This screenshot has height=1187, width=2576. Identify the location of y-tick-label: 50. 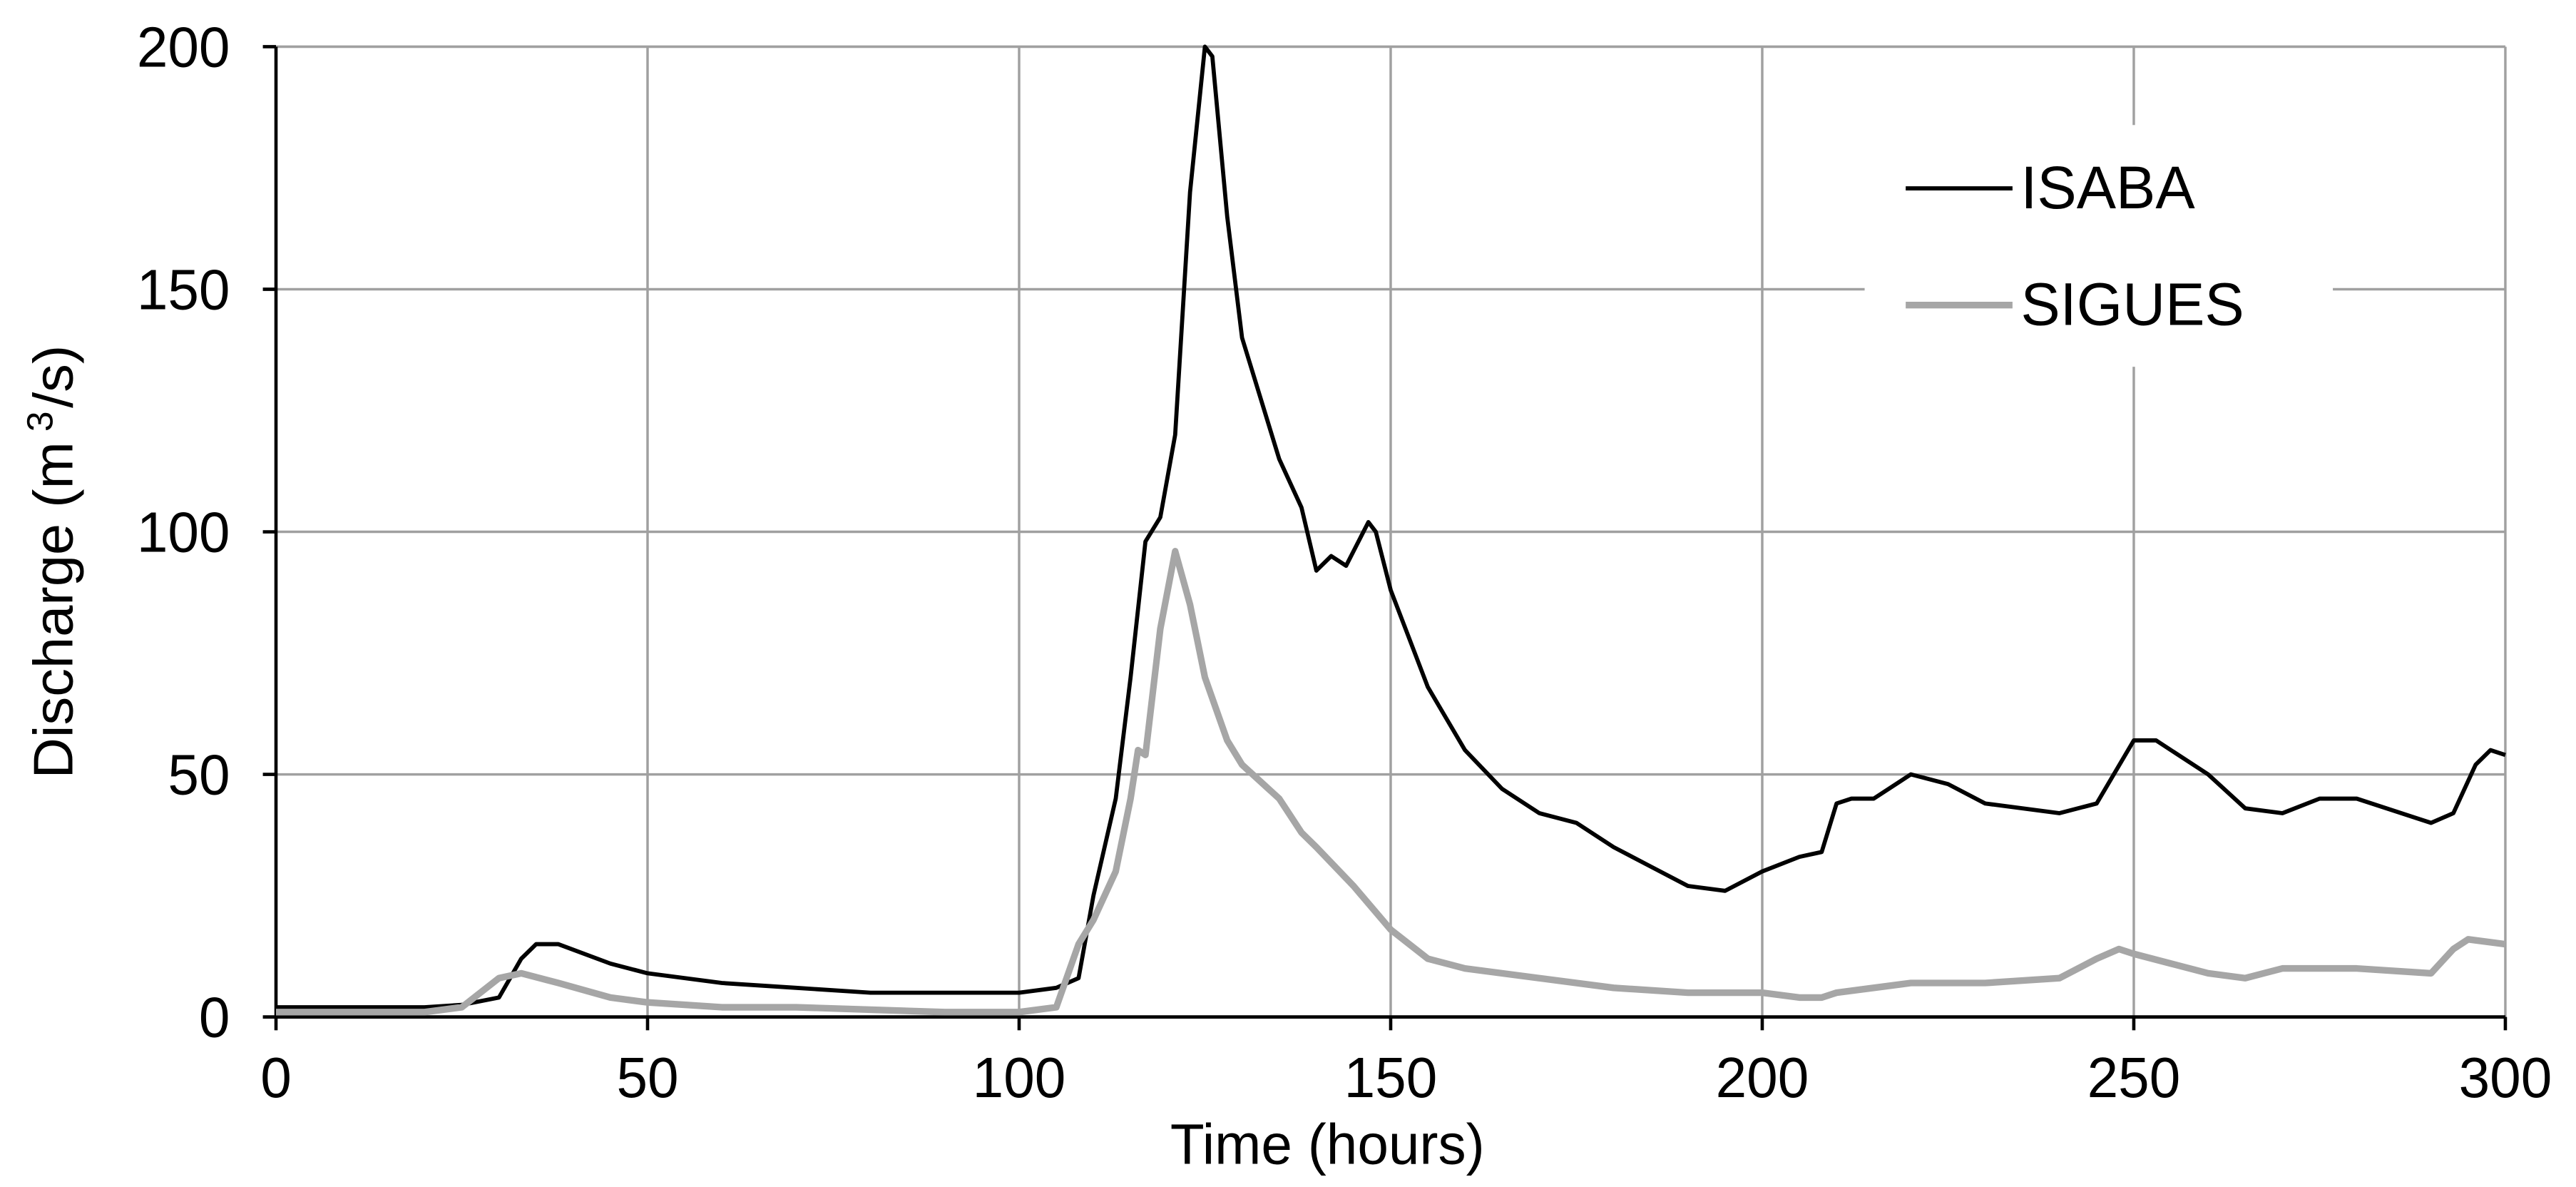
(199, 775).